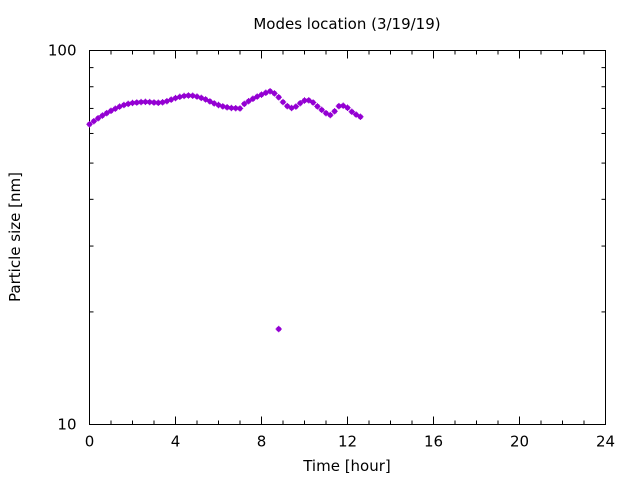 This screenshot has height=480, width=640. I want to click on y-tick-label: 100, so click(62, 51).